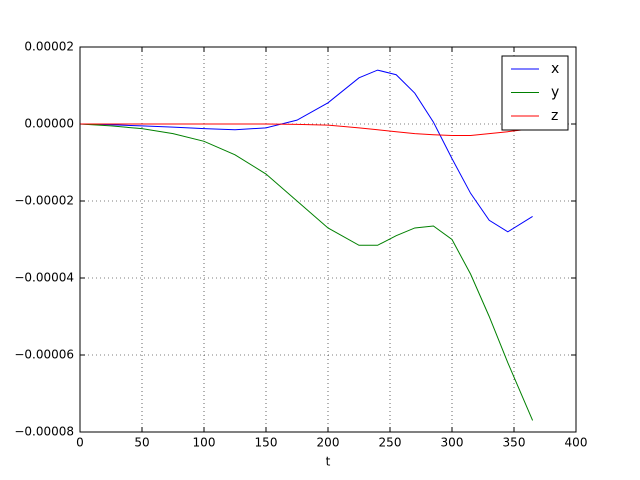  Describe the element at coordinates (554, 116) in the screenshot. I see `legend-label: z` at that location.